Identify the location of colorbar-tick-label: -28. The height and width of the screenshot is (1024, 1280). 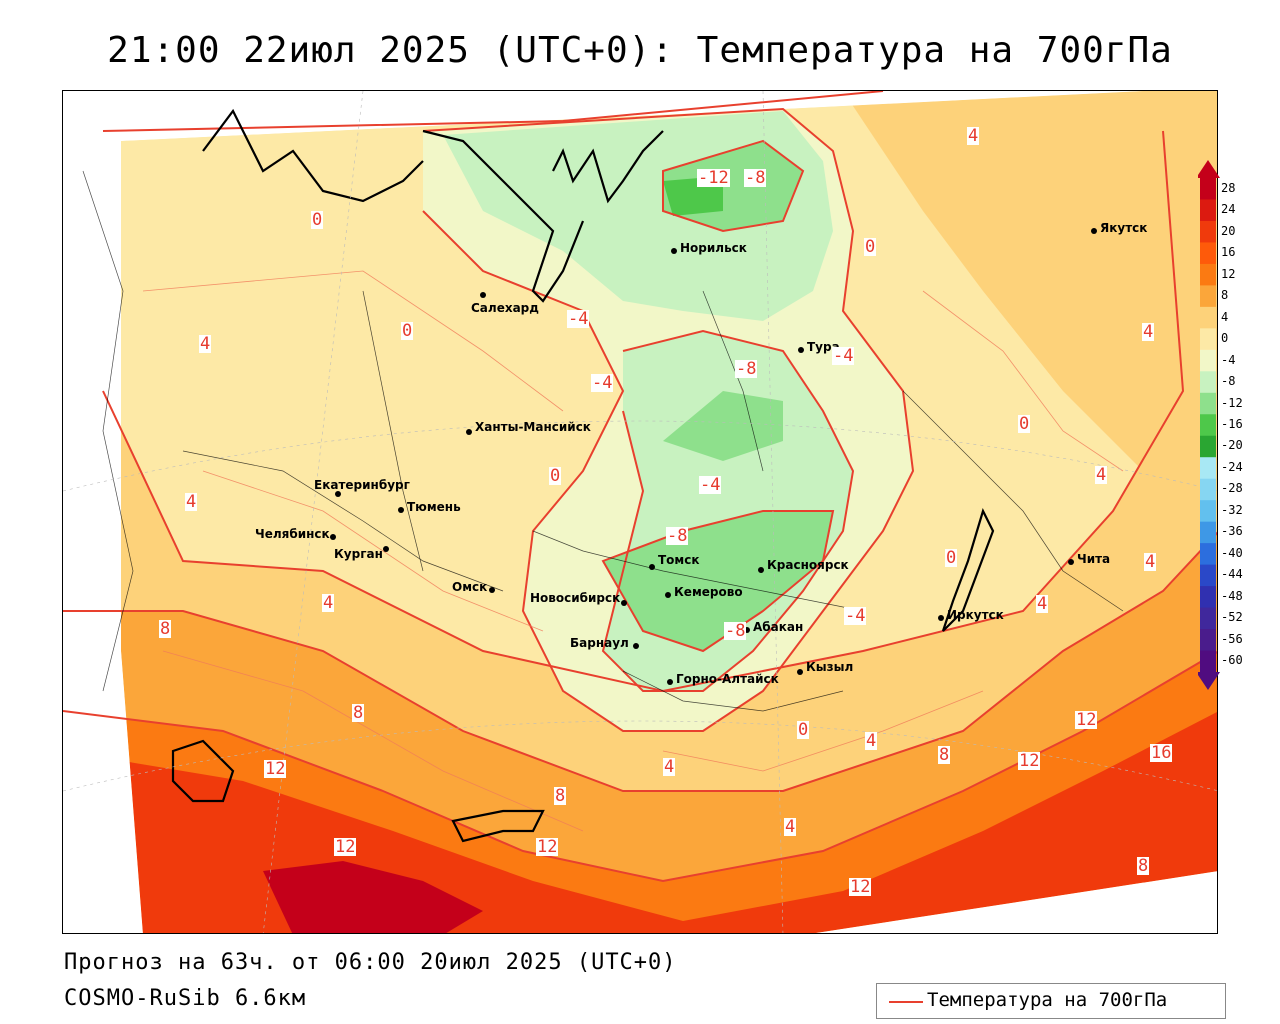
(1232, 488).